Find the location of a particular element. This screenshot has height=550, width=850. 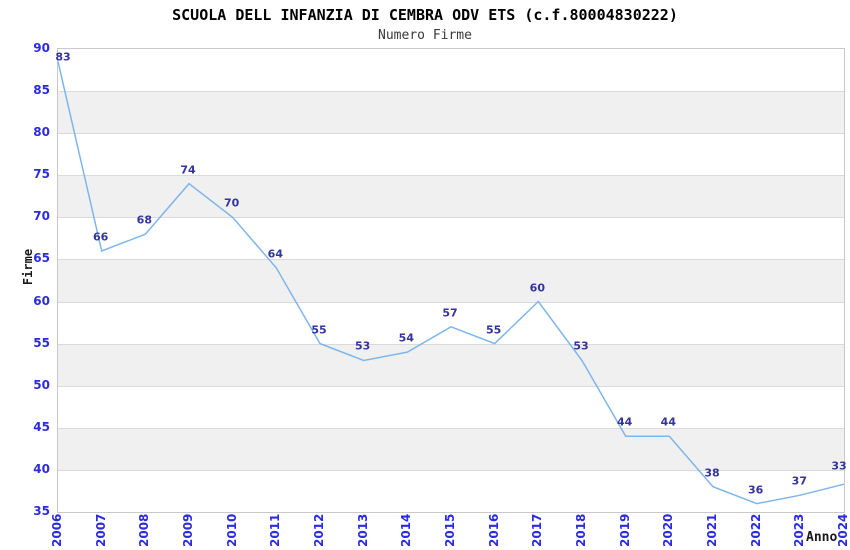

y-tick-label: 80 is located at coordinates (41, 132).